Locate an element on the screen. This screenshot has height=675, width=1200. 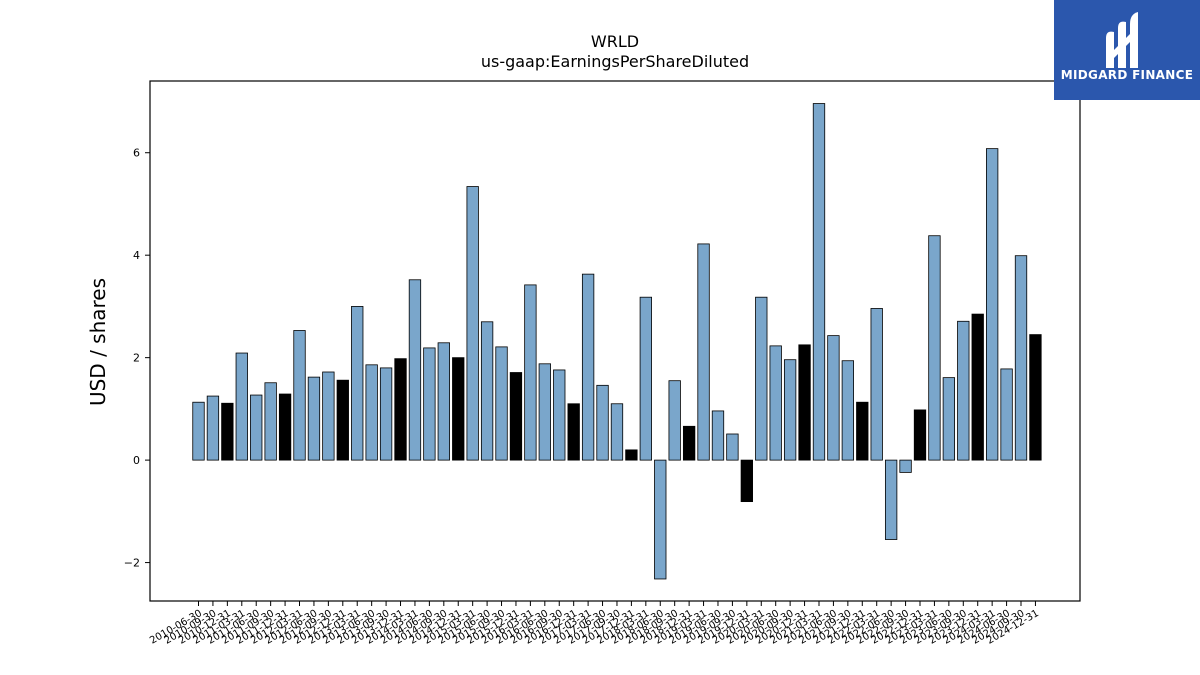
chart-subtitle: us-gaap:EarningsPerShareDiluted is located at coordinates (615, 61).